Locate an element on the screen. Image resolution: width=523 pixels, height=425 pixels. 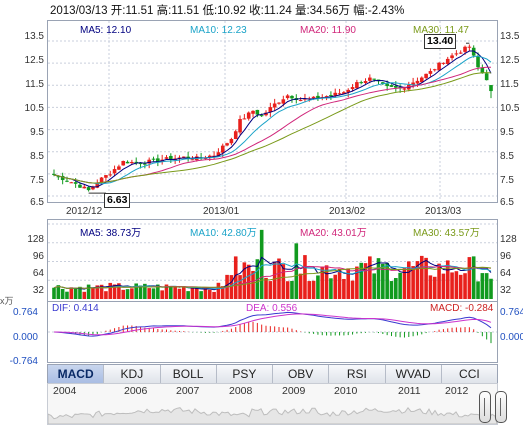
price-ytick-left: 9.5 is located at coordinates (37, 132).